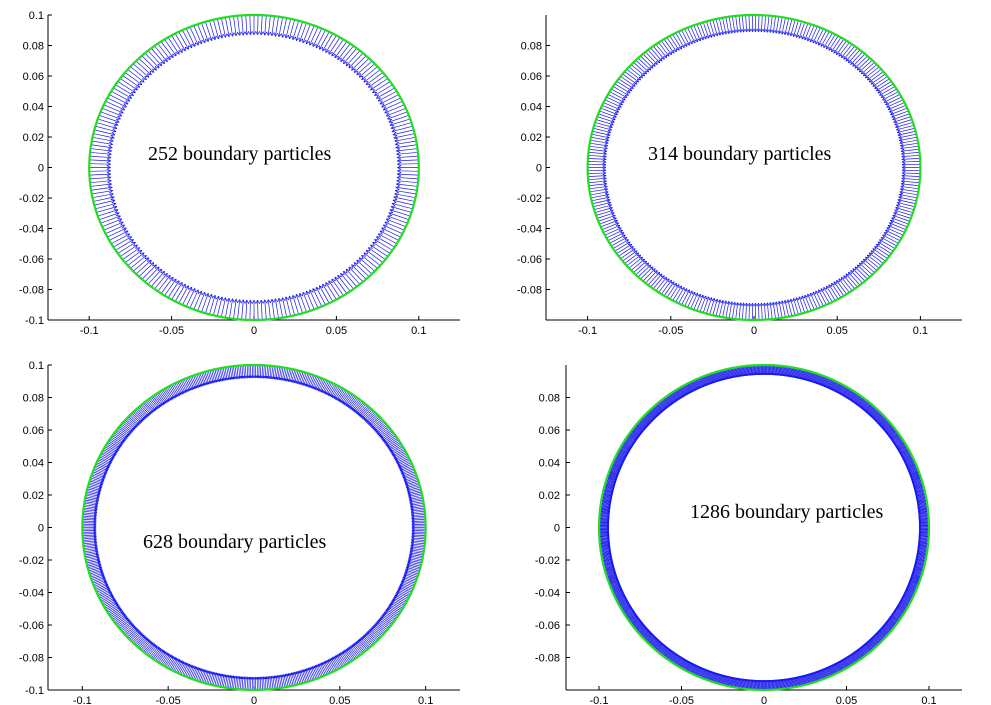 Image resolution: width=991 pixels, height=705 pixels. I want to click on boundary-particles, so click(754, 167).